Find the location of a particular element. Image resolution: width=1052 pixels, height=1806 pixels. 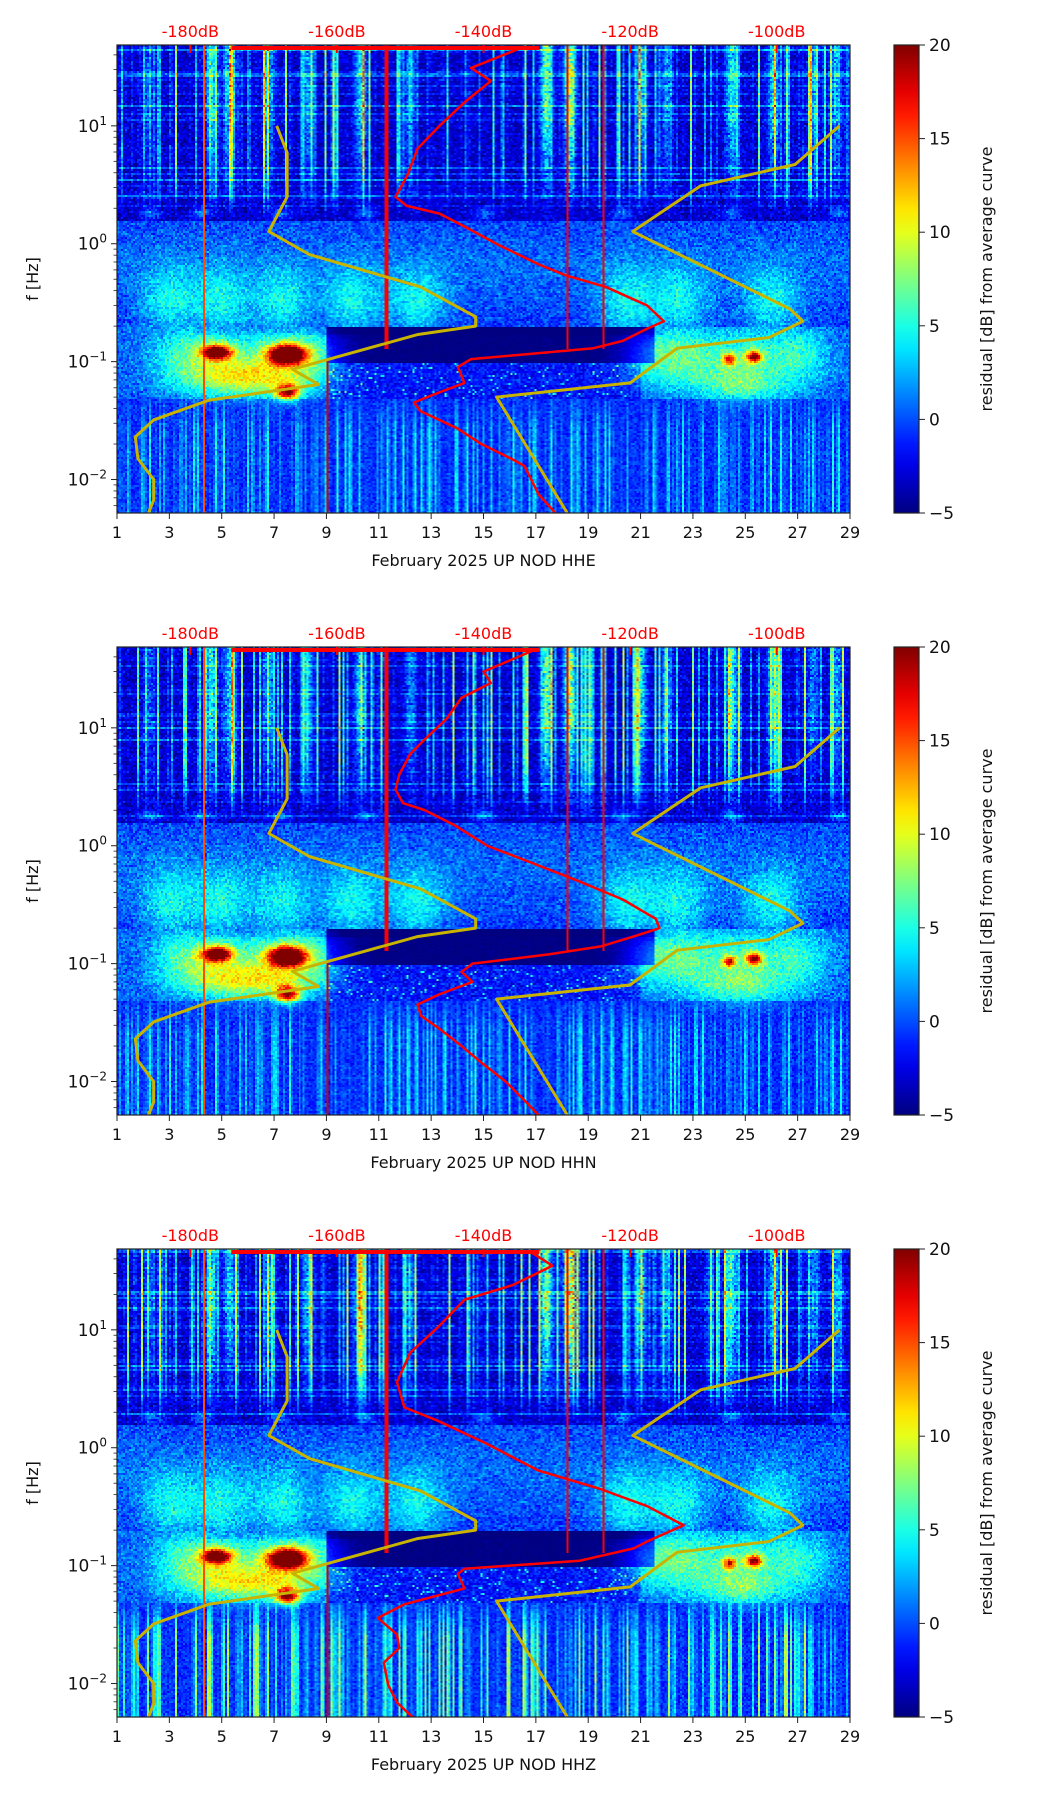

colorbar-label: residual [dB] from average curve is located at coordinates (986, 279).